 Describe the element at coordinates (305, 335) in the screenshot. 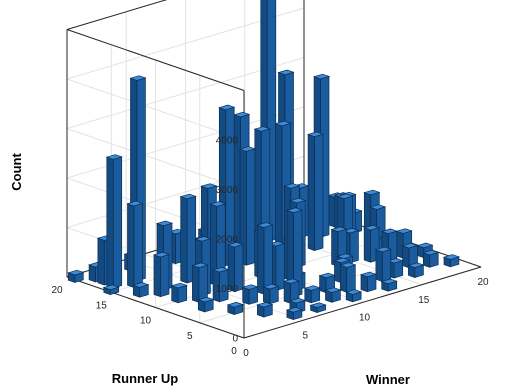

I see `x-tick-label: 5` at that location.